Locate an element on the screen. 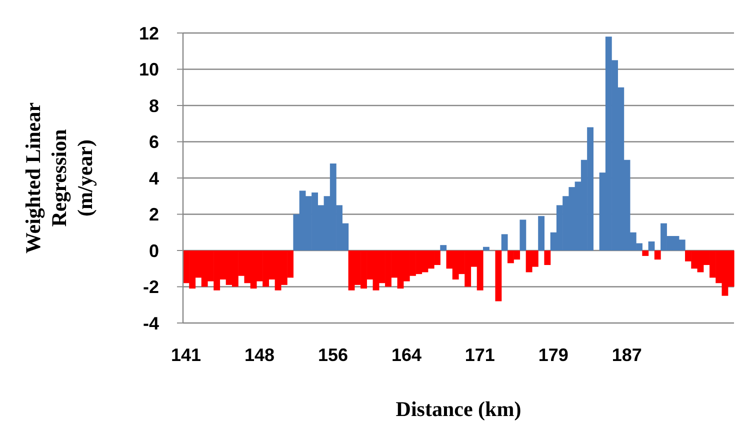 The height and width of the screenshot is (441, 738). y-tick-label: 0 is located at coordinates (153, 250).